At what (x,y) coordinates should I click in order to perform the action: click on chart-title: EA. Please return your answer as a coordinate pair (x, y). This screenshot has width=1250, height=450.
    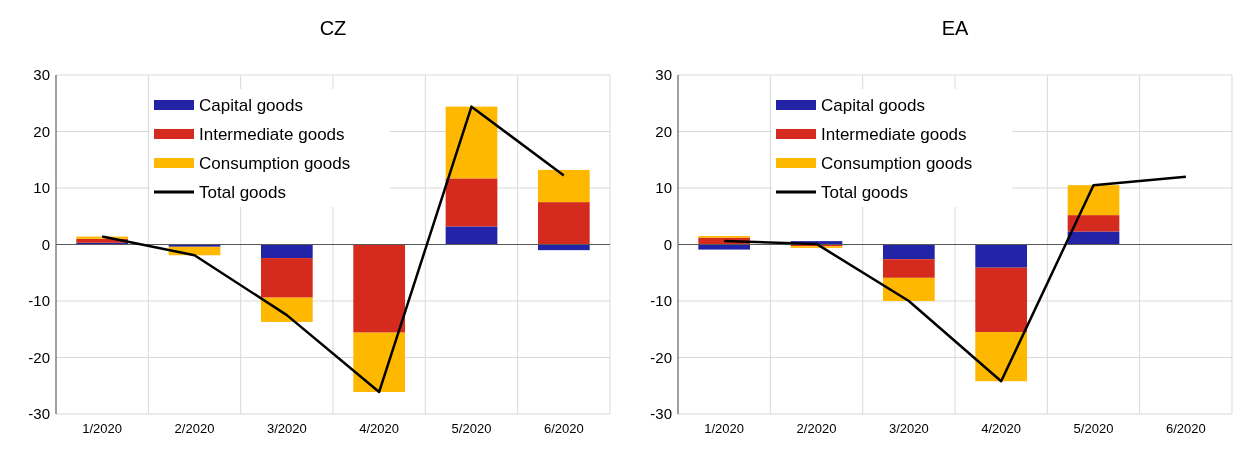
    Looking at the image, I should click on (955, 28).